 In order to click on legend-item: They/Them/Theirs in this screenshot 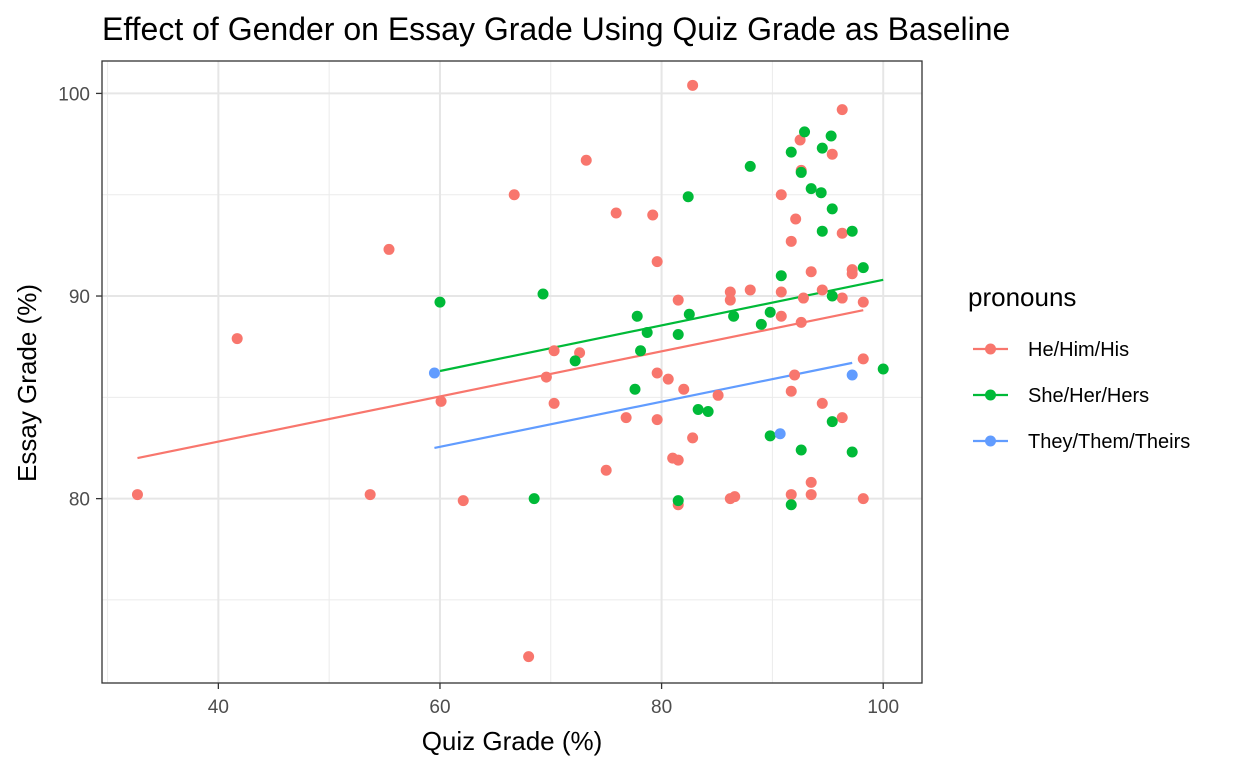, I will do `click(1081, 442)`.